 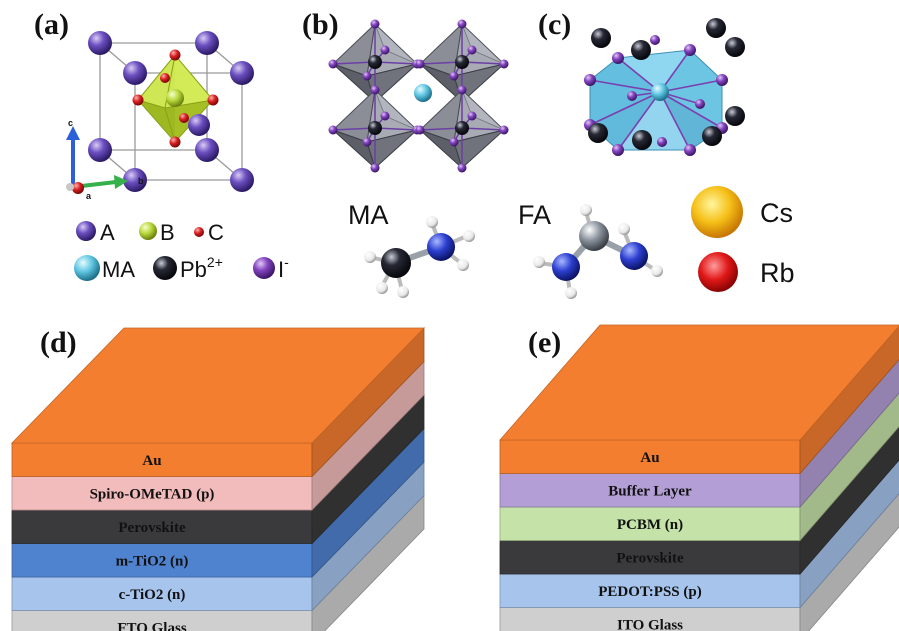 I want to click on layer-label: Spiro-OMeTAD (p), so click(x=152, y=494).